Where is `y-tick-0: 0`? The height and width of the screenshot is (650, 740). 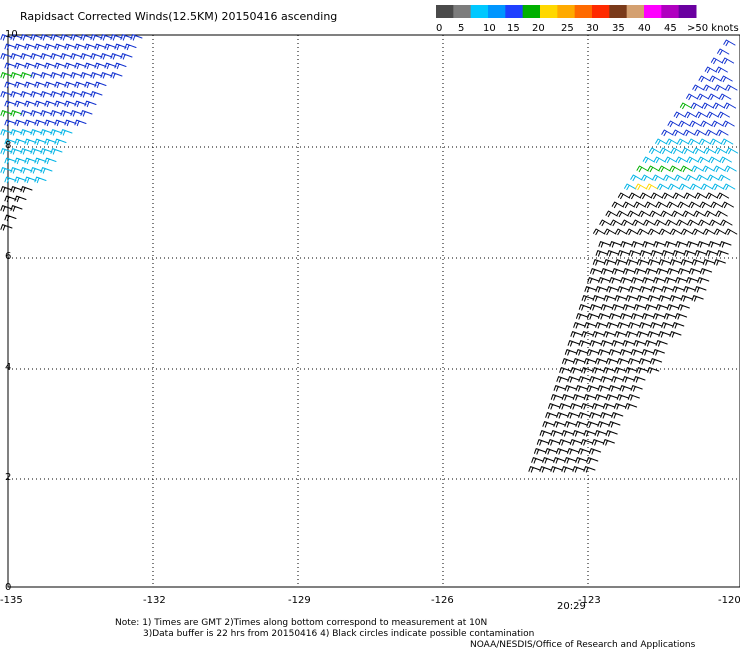
y-tick-0: 0 is located at coordinates (8, 587).